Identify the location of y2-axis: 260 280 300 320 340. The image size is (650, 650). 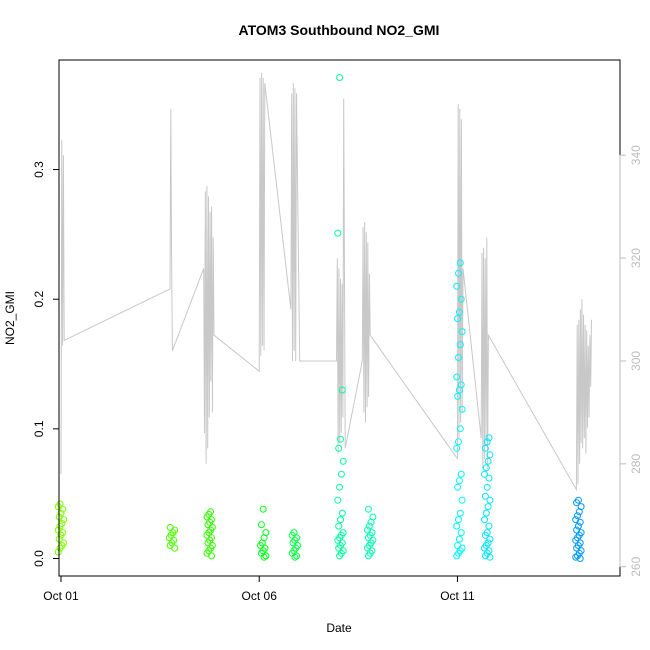
(631, 361).